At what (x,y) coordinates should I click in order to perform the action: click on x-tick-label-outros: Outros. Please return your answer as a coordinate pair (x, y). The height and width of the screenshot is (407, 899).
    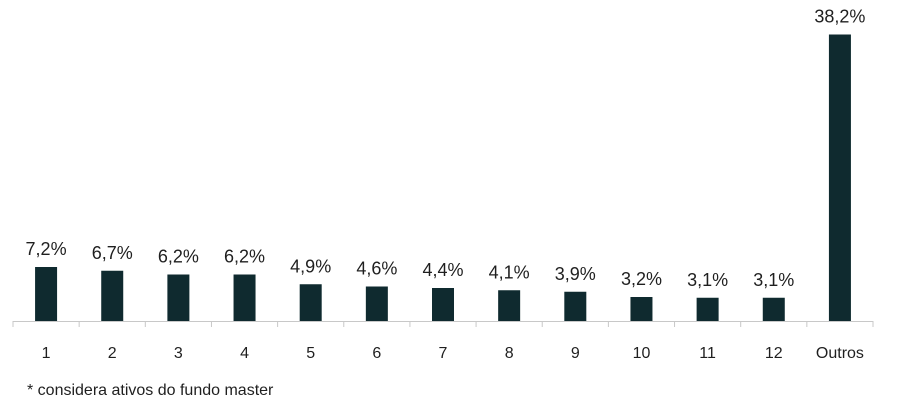
    Looking at the image, I should click on (840, 353).